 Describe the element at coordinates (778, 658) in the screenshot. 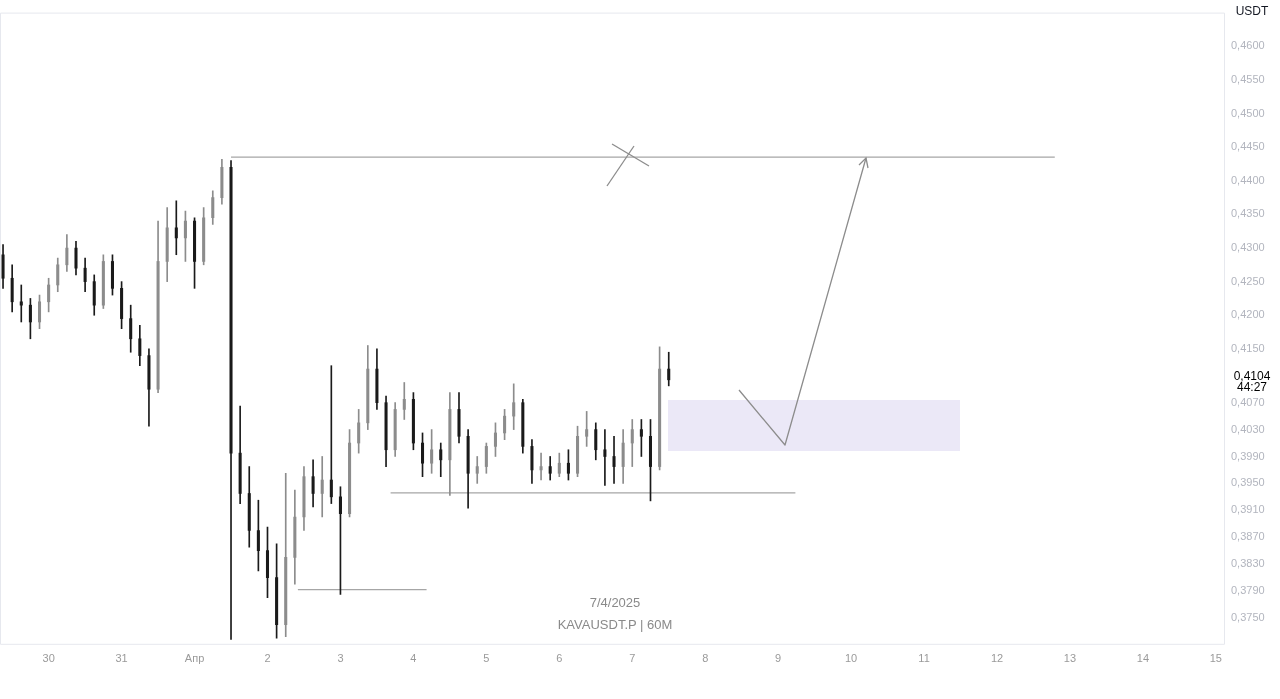

I see `x-tick-label: 9` at that location.